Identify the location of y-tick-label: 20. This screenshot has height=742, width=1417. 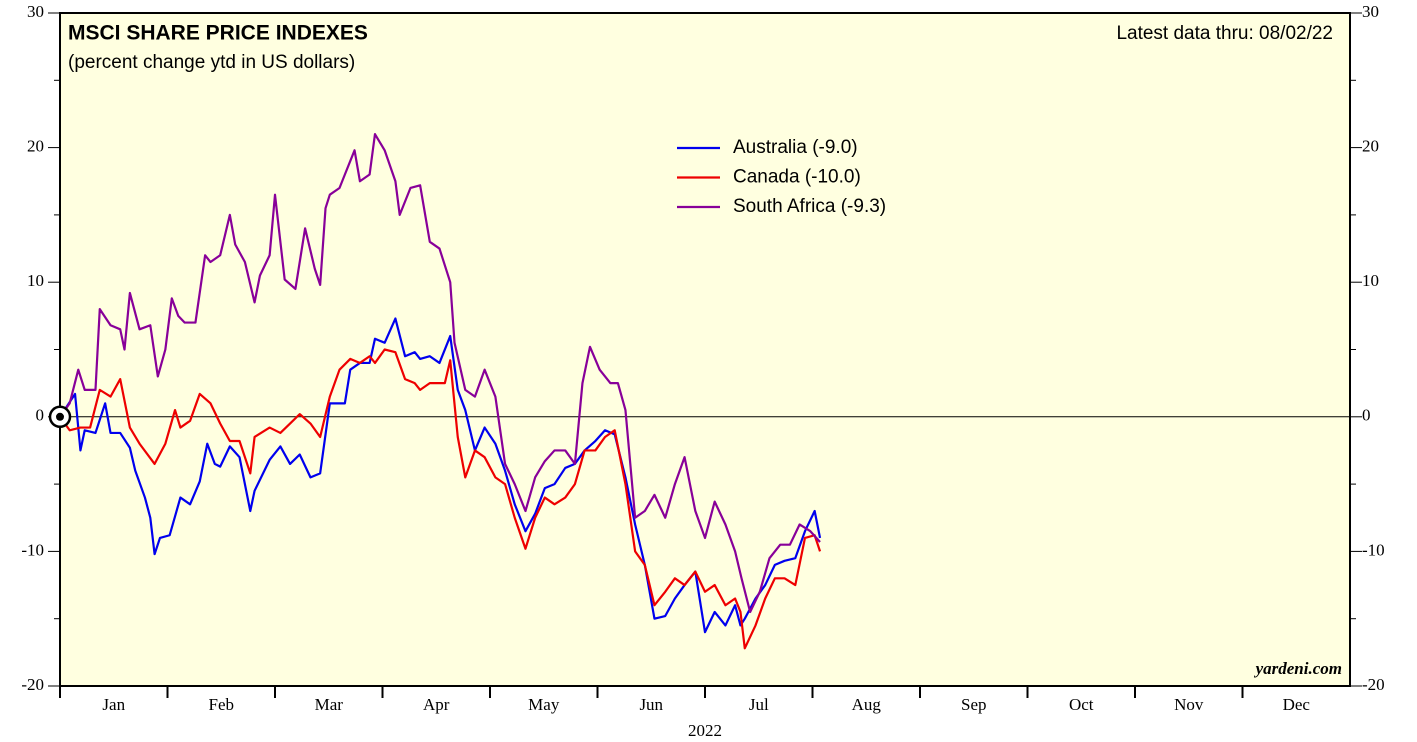
(35, 146).